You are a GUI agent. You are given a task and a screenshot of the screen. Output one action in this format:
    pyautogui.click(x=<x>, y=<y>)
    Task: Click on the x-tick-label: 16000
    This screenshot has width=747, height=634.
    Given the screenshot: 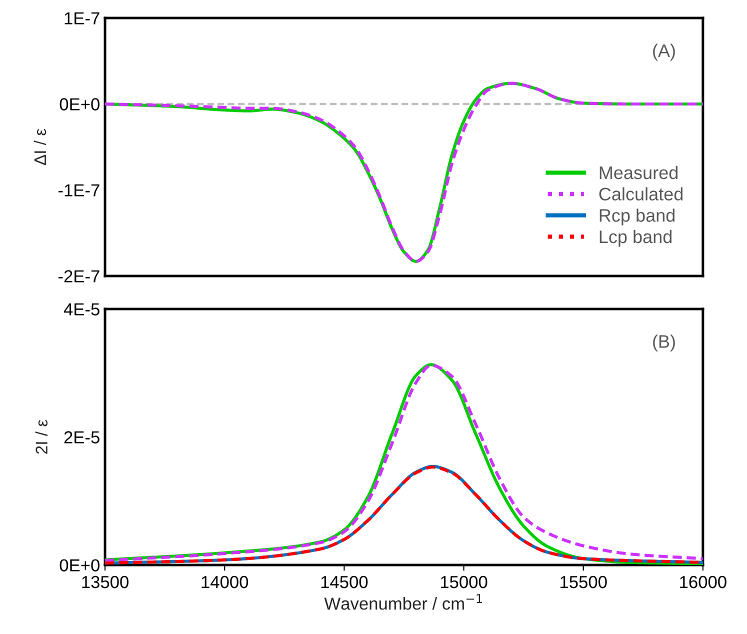 What is the action you would take?
    pyautogui.click(x=703, y=582)
    